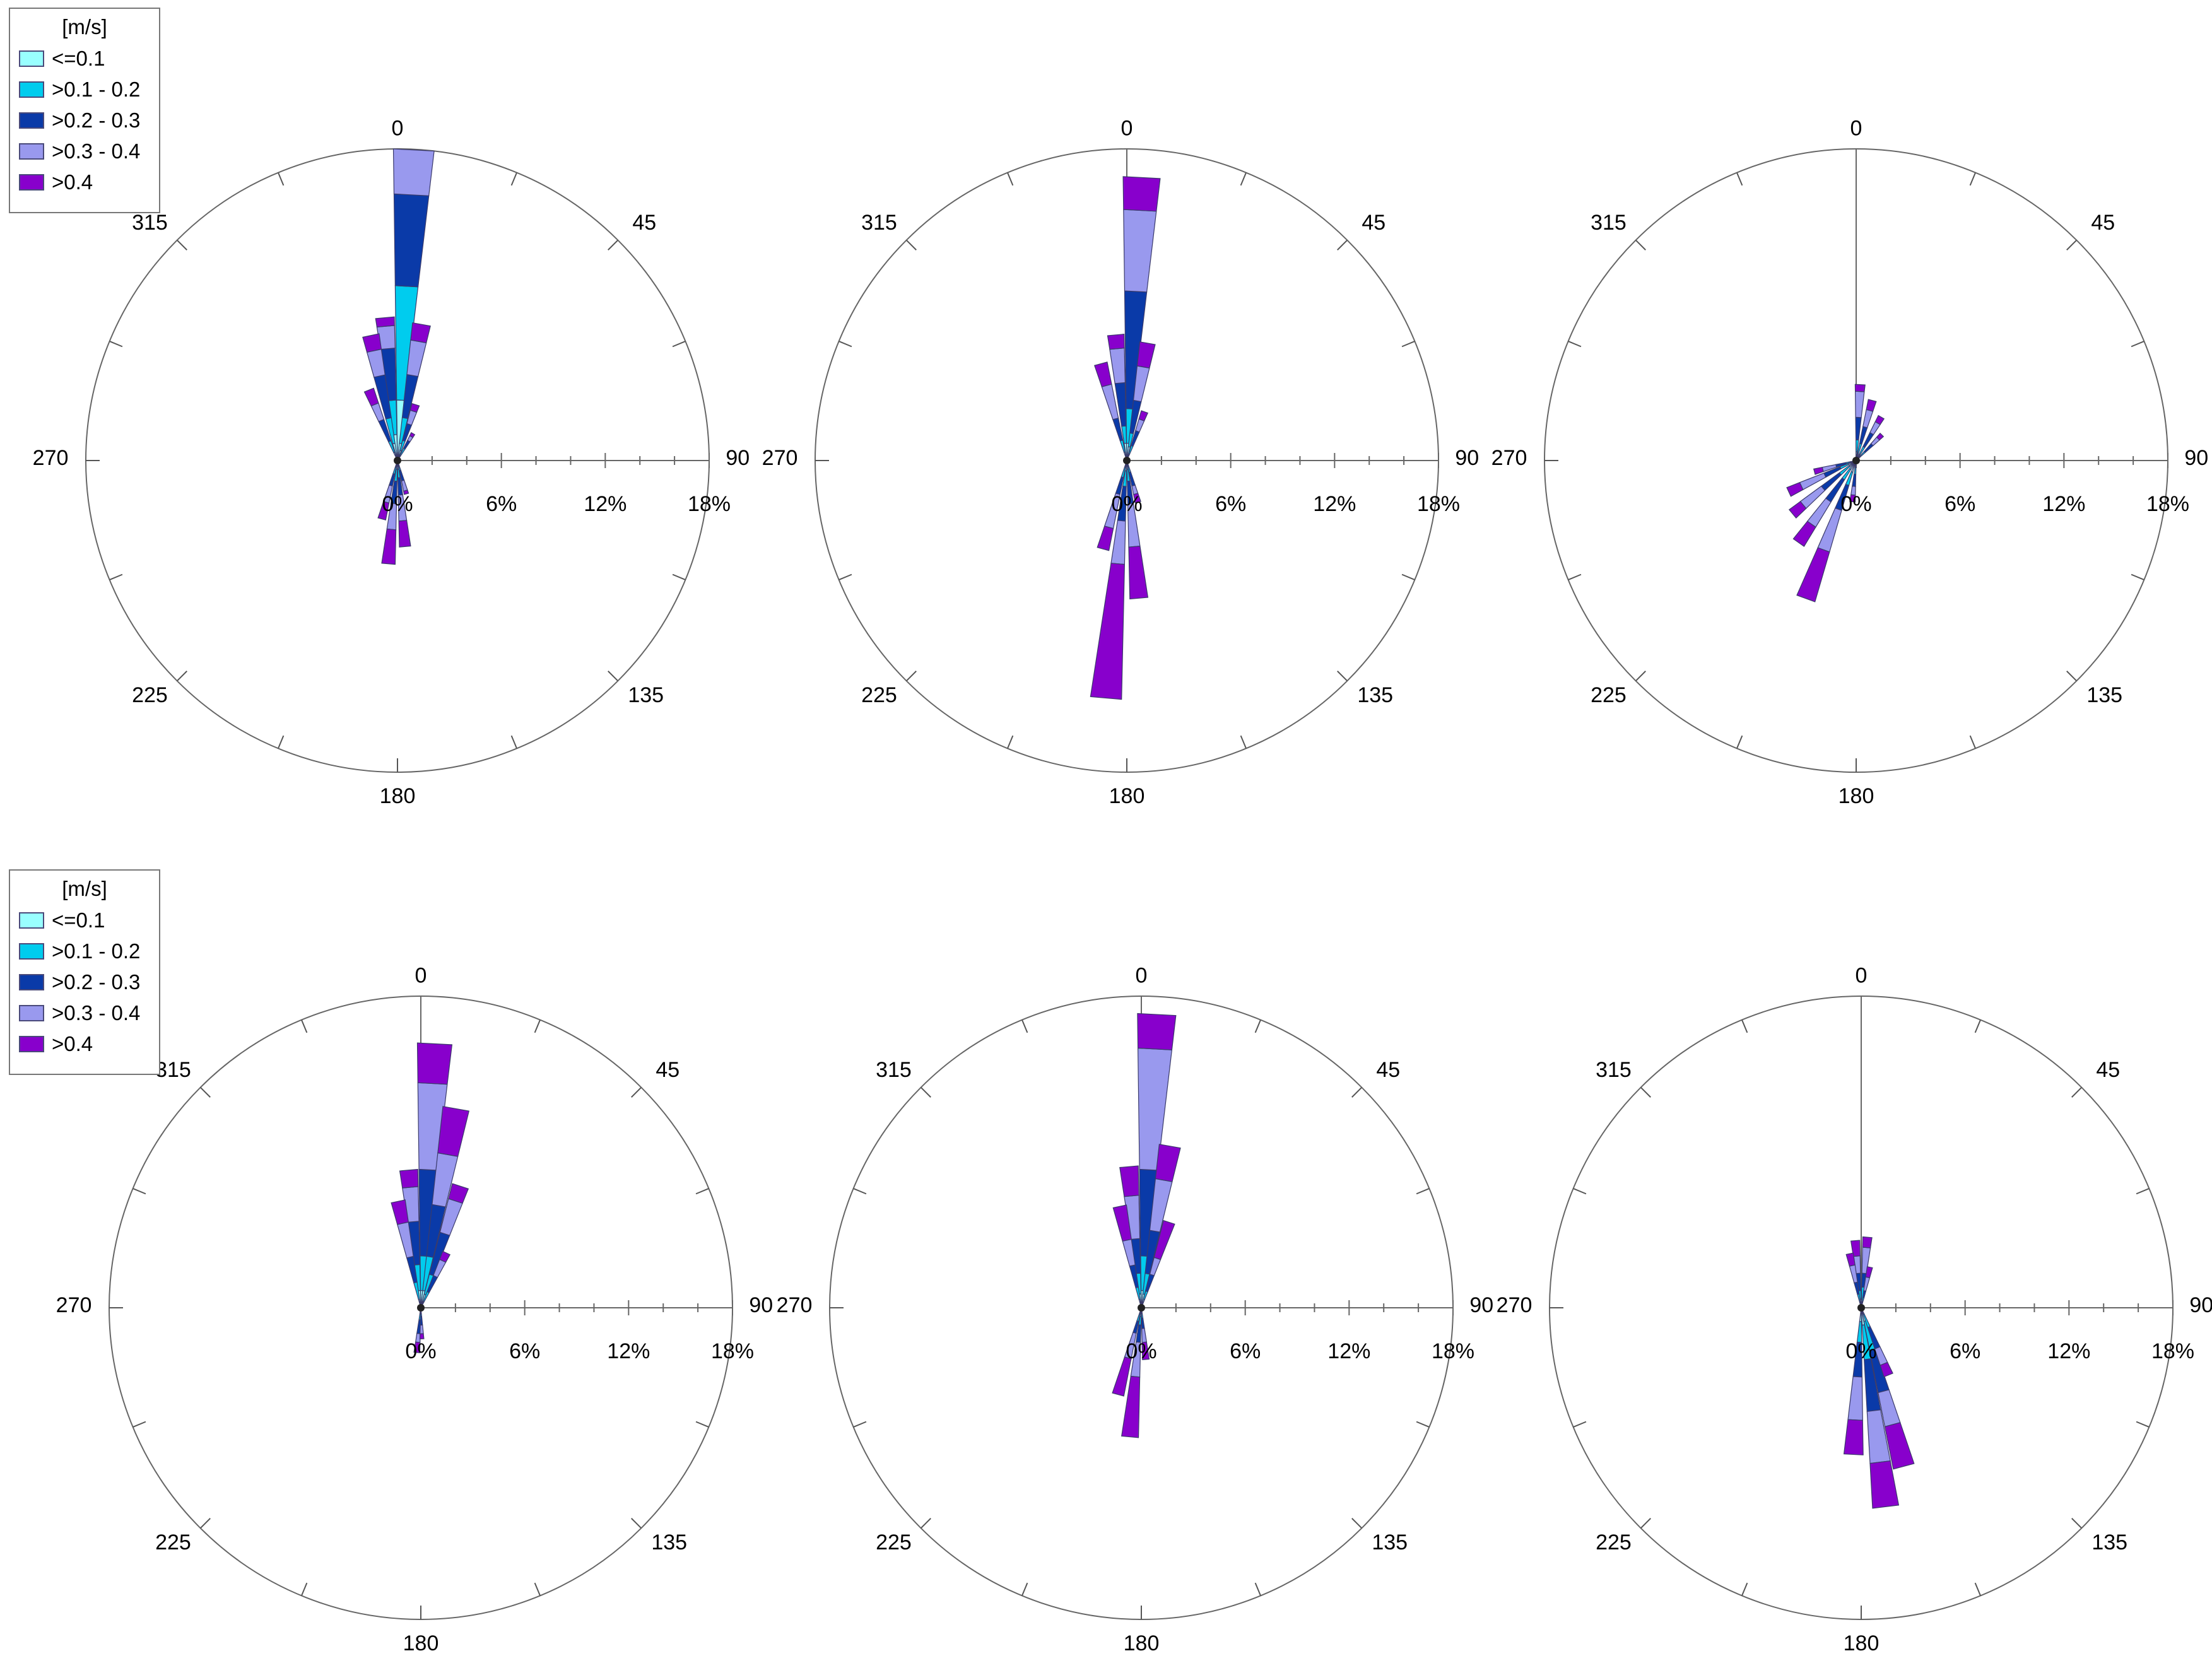 The image size is (2212, 1668). I want to click on legend-item: >0.1 - 0.2, so click(84, 951).